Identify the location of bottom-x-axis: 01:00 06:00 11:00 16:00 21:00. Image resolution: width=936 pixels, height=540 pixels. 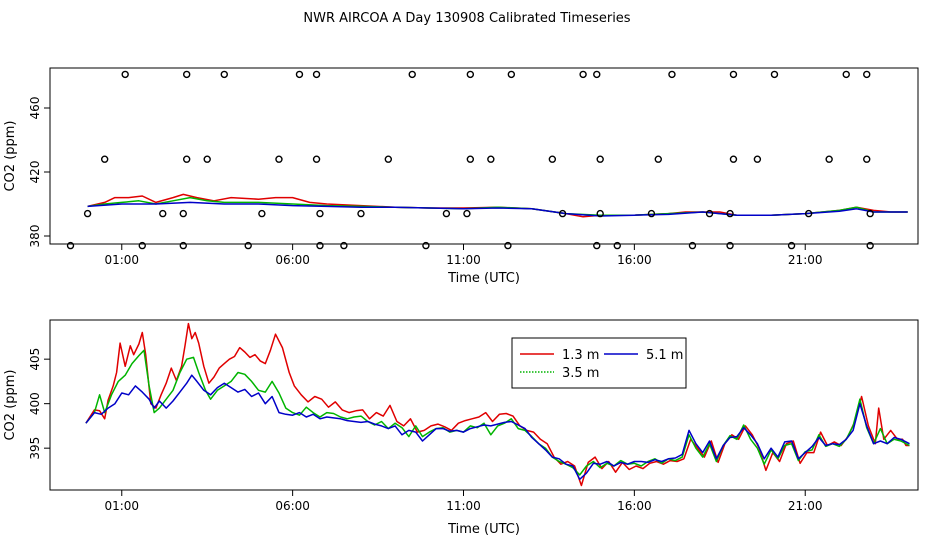
(463, 501).